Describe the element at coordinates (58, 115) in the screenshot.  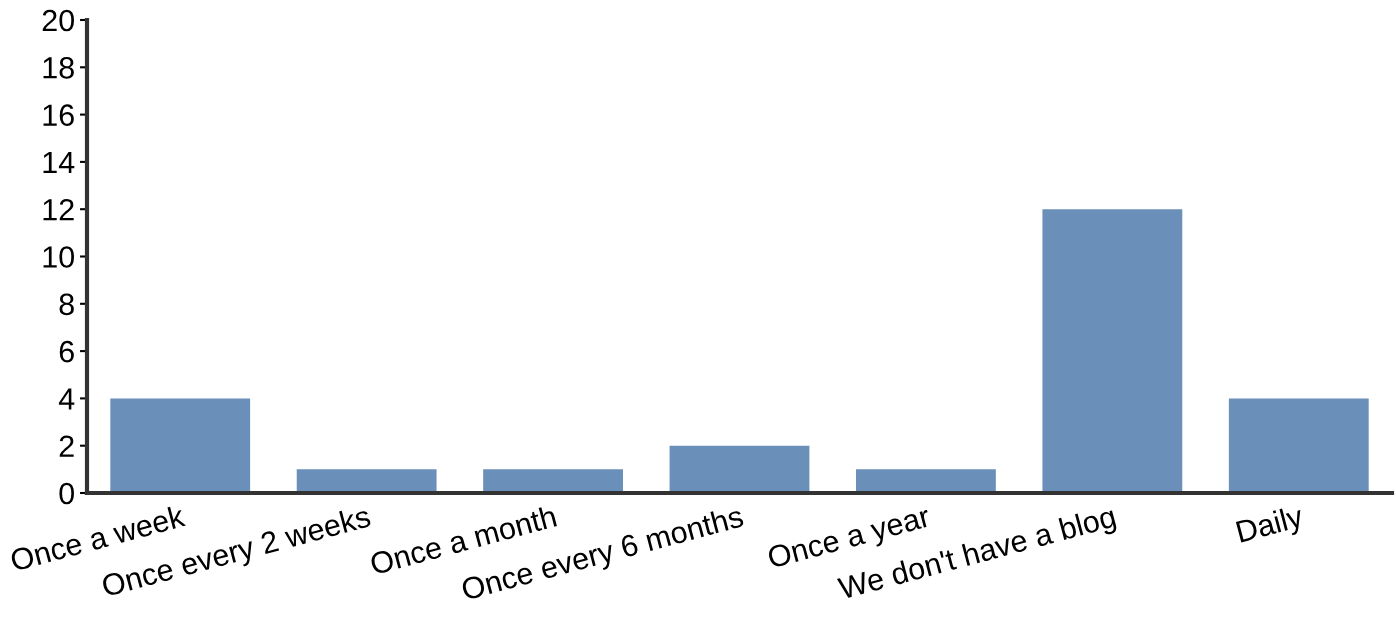
I see `y-tick-label: 16` at that location.